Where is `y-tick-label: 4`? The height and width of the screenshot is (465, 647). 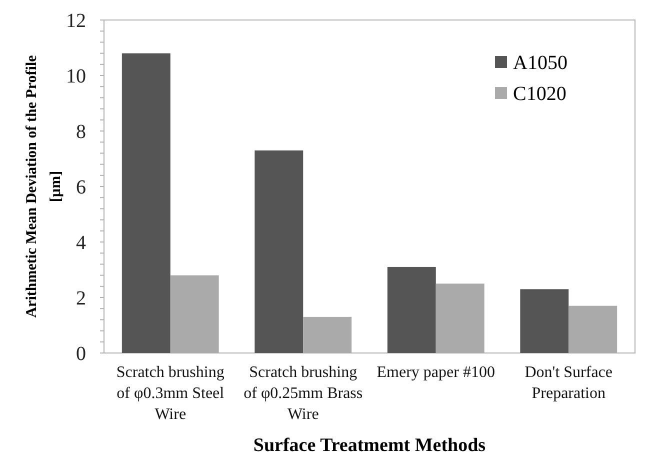 y-tick-label: 4 is located at coordinates (81, 243).